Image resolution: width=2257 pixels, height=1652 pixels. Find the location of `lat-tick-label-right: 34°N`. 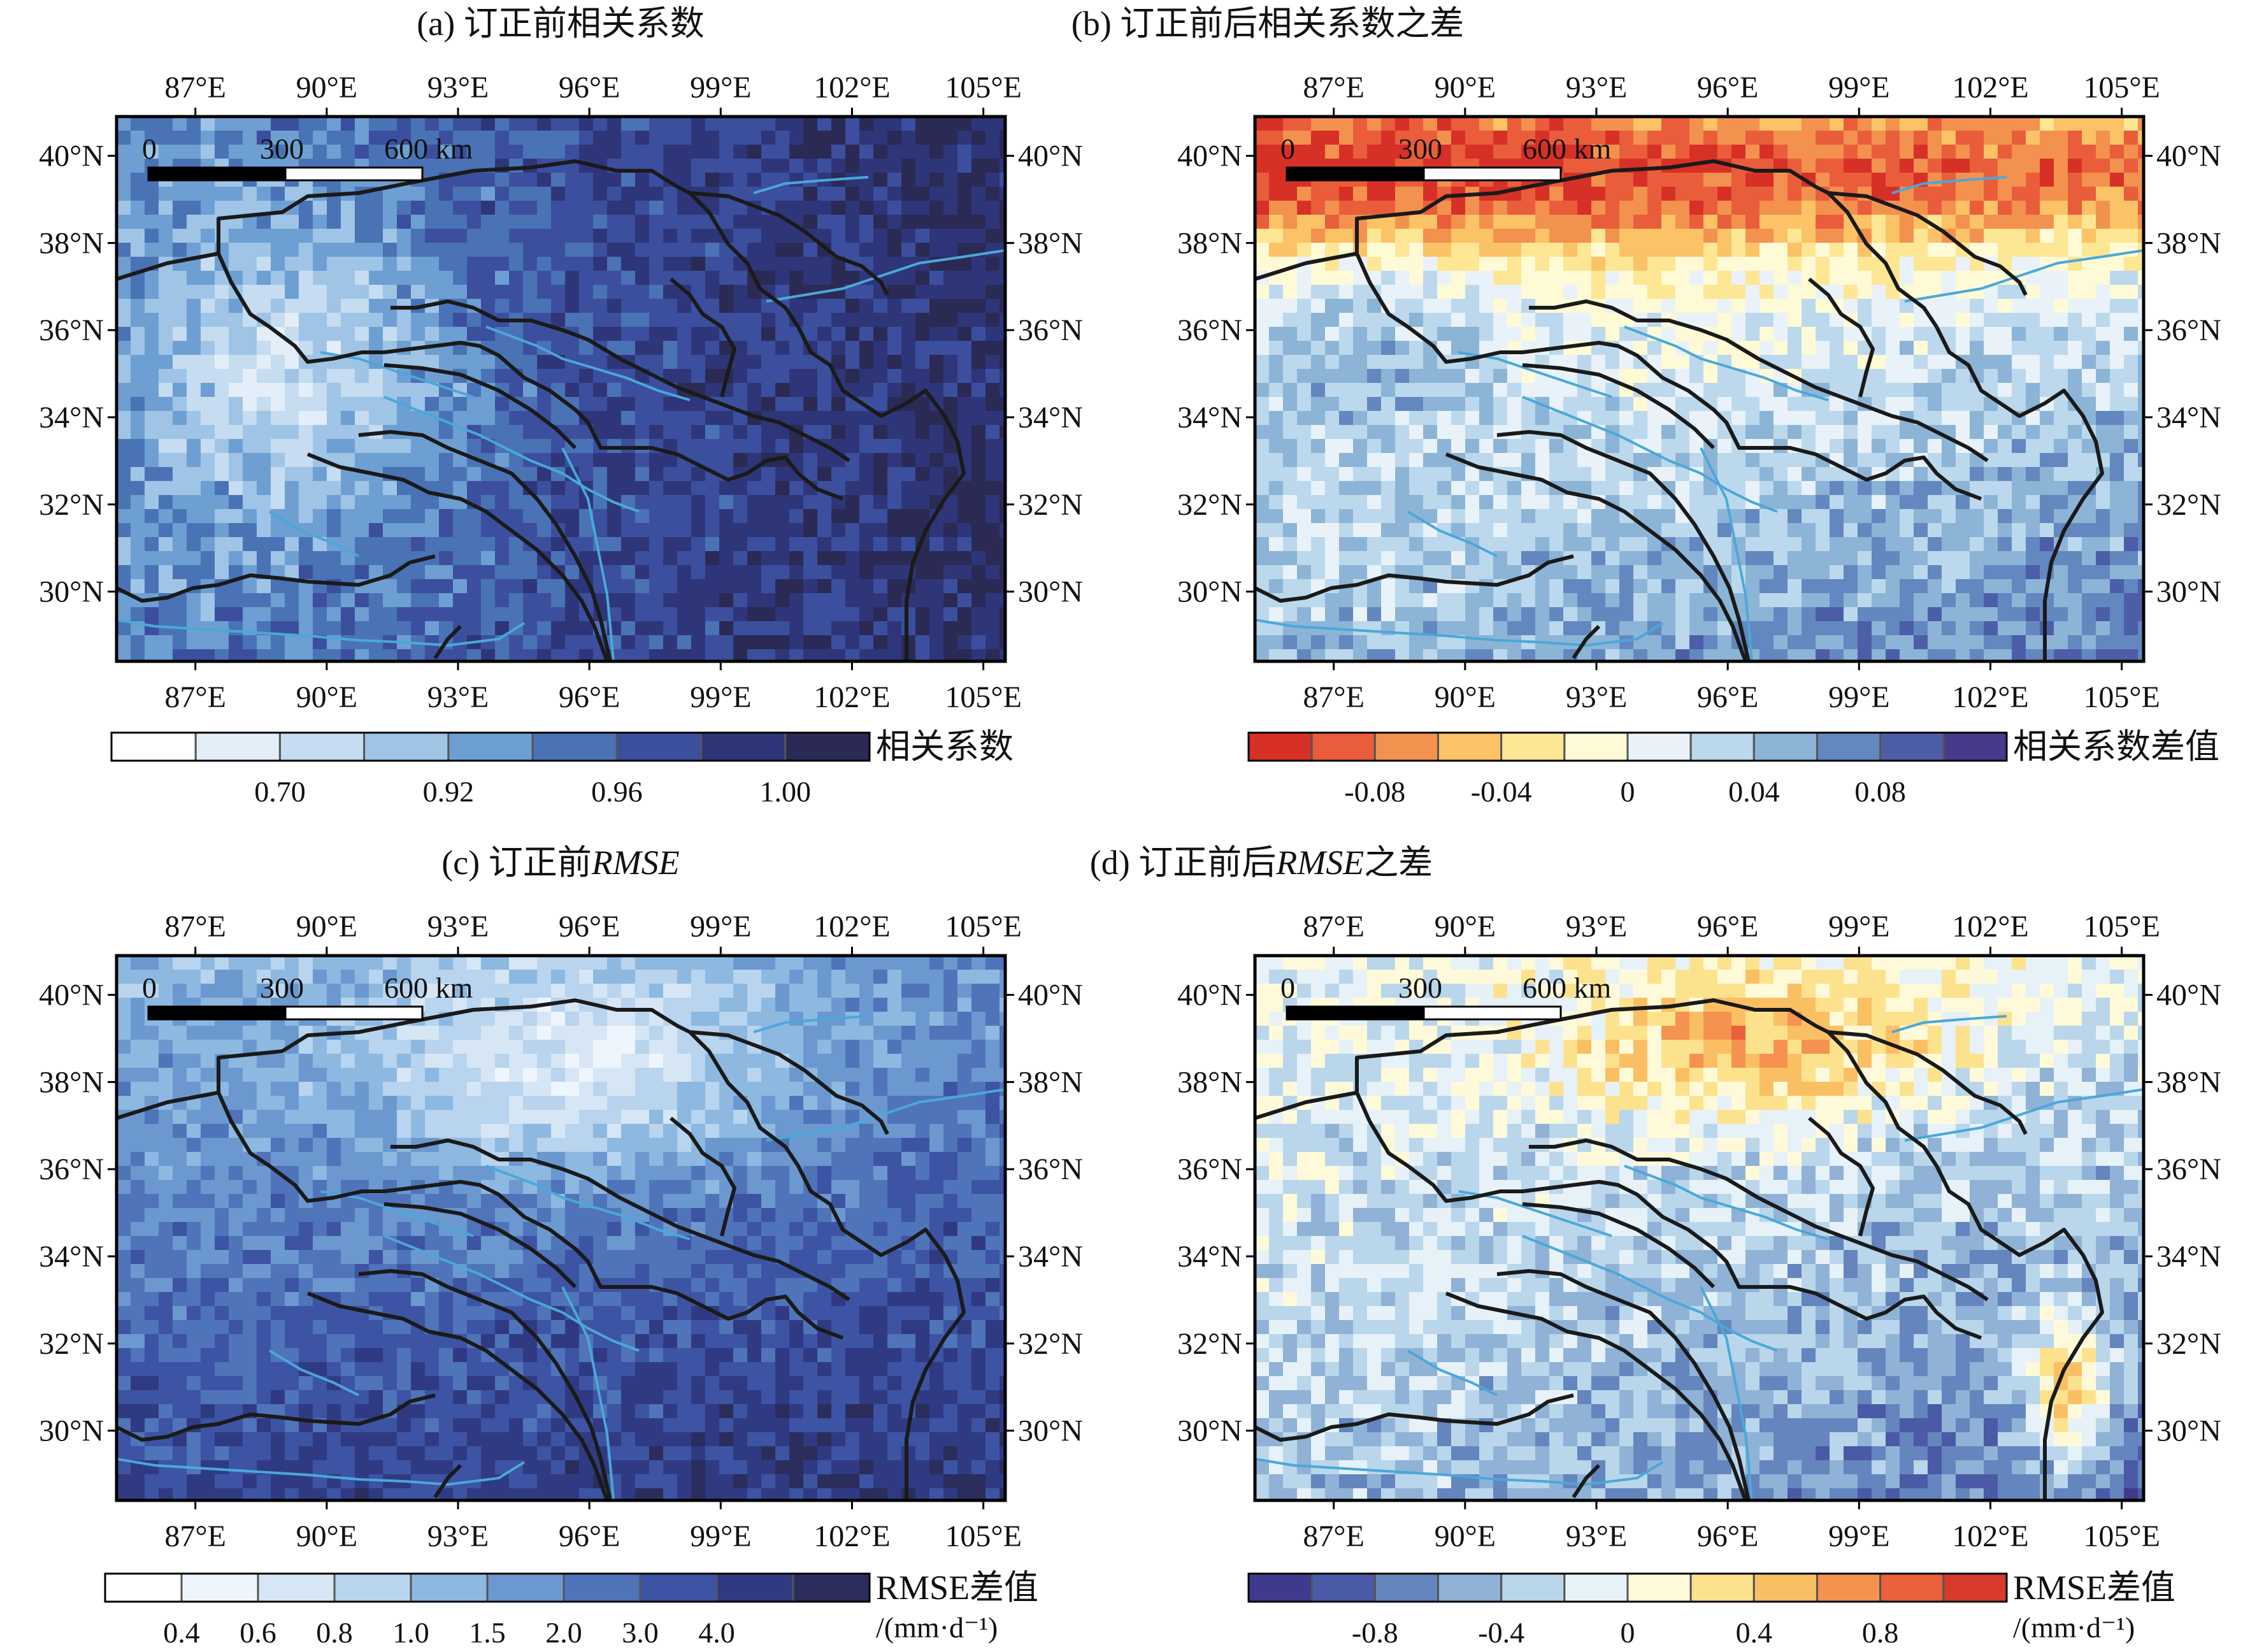

lat-tick-label-right: 34°N is located at coordinates (1050, 418).